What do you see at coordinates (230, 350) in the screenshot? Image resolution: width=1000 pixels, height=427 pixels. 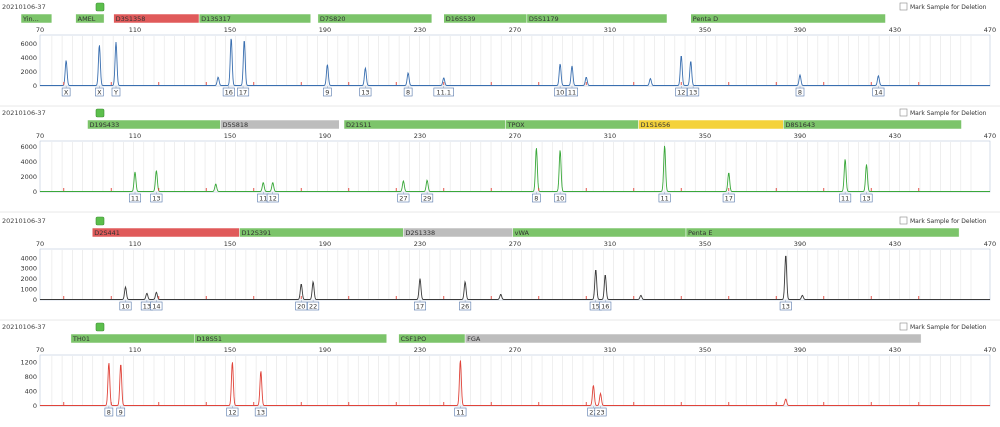 I see `x-tick-label: 150` at bounding box center [230, 350].